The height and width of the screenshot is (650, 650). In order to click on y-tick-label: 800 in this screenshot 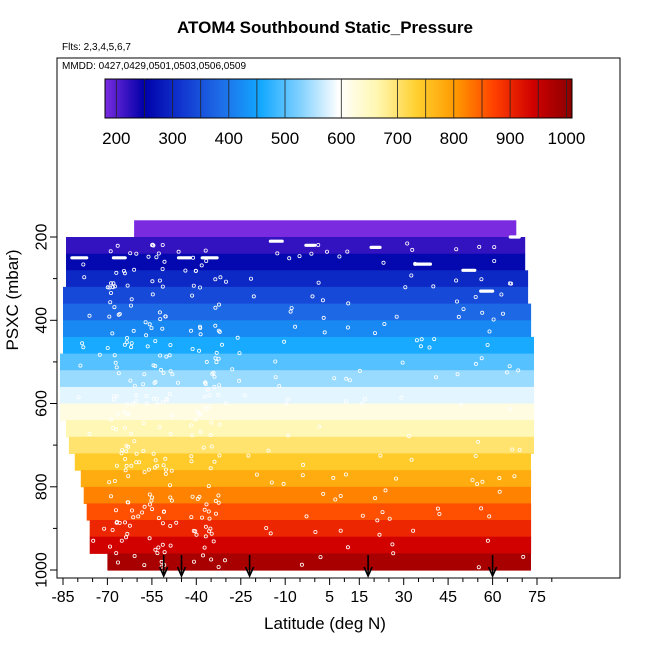, I will do `click(42, 486)`.